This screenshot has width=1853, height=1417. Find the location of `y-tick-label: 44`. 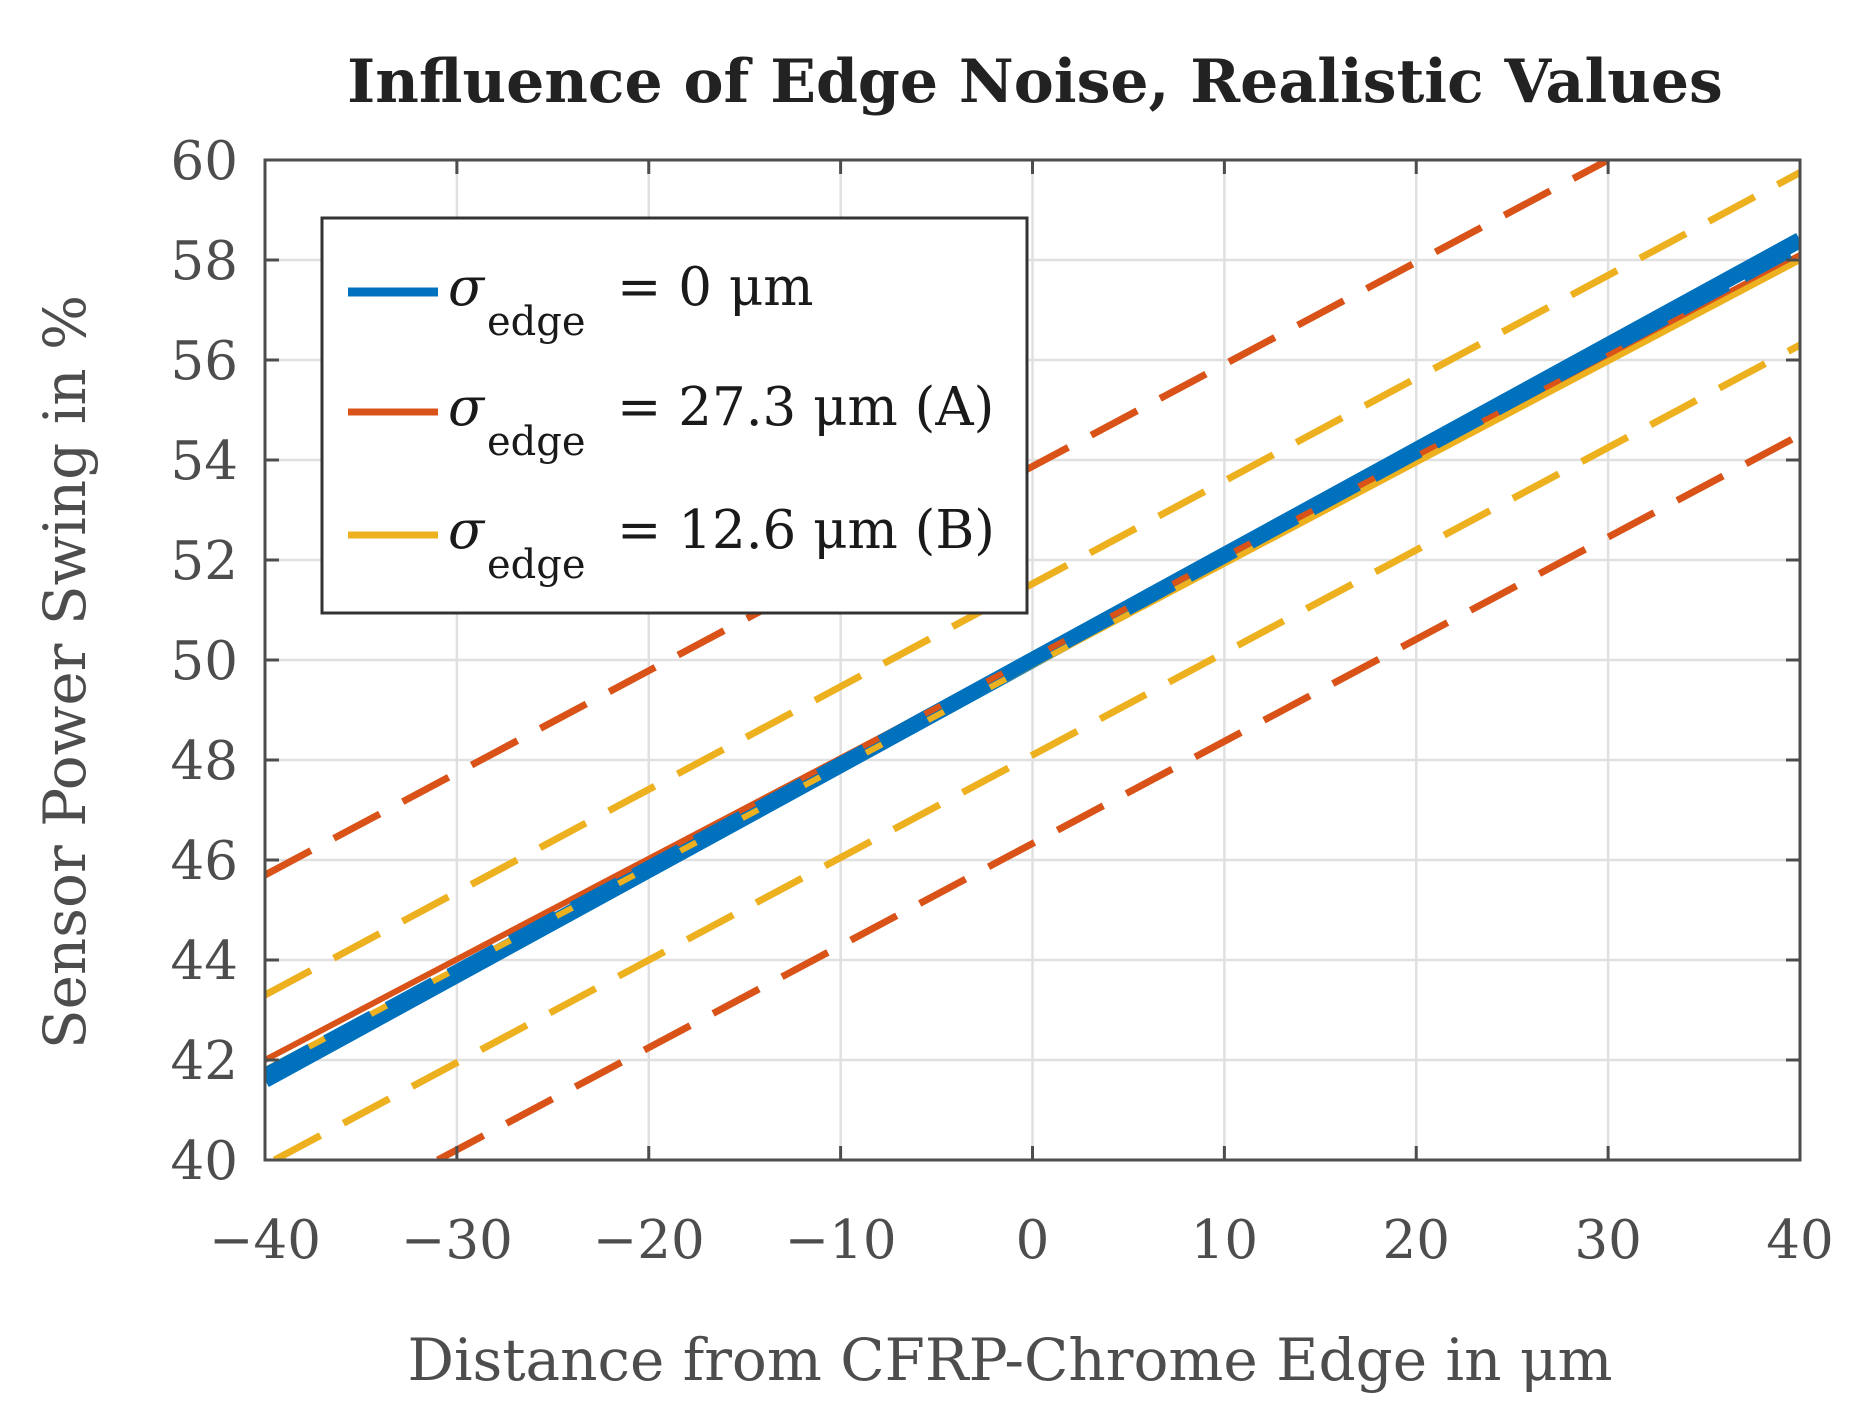

y-tick-label: 44 is located at coordinates (204, 961).